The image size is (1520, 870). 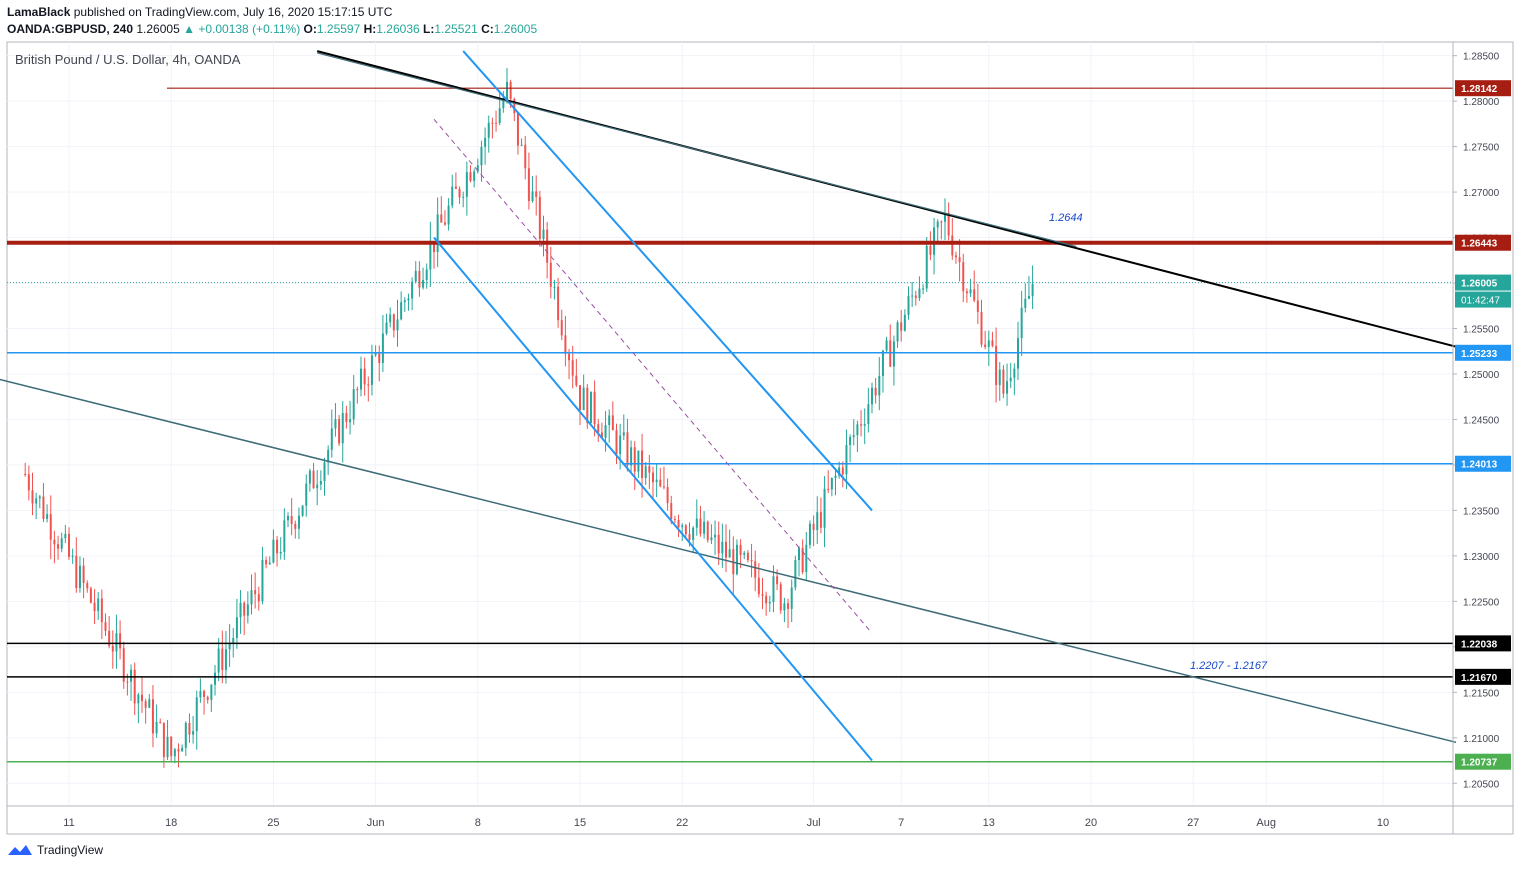 I want to click on annotation-1-2644: 1.2644, so click(x=1066, y=218).